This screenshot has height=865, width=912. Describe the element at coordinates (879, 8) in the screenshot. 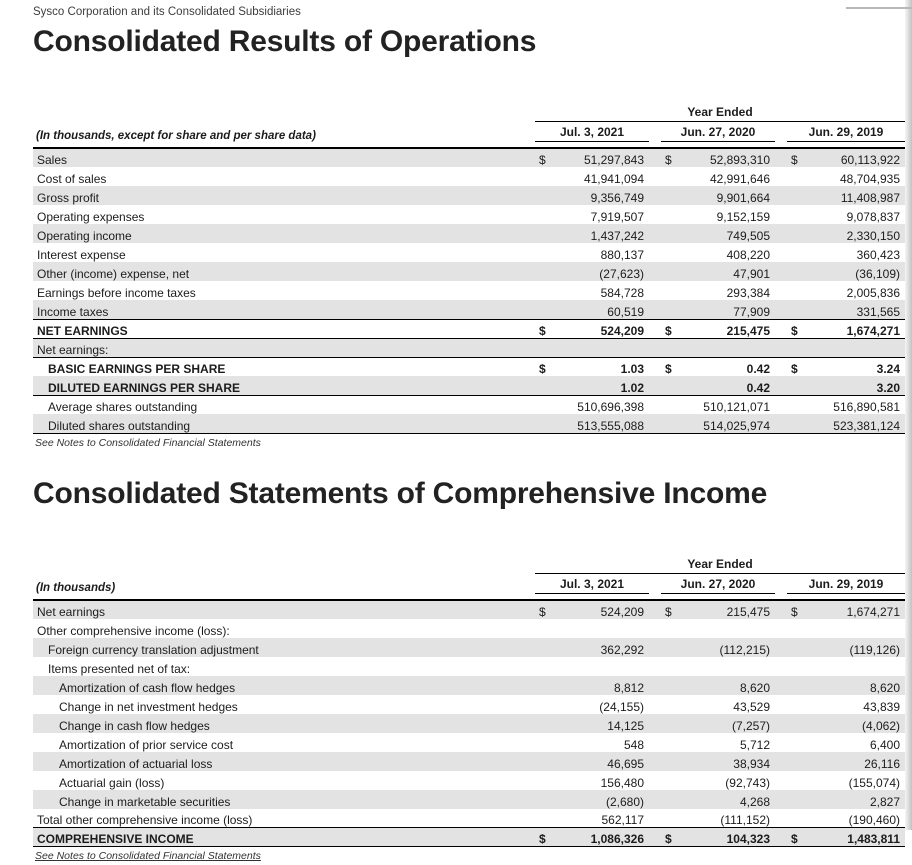

I see `page-edge-artifact` at that location.